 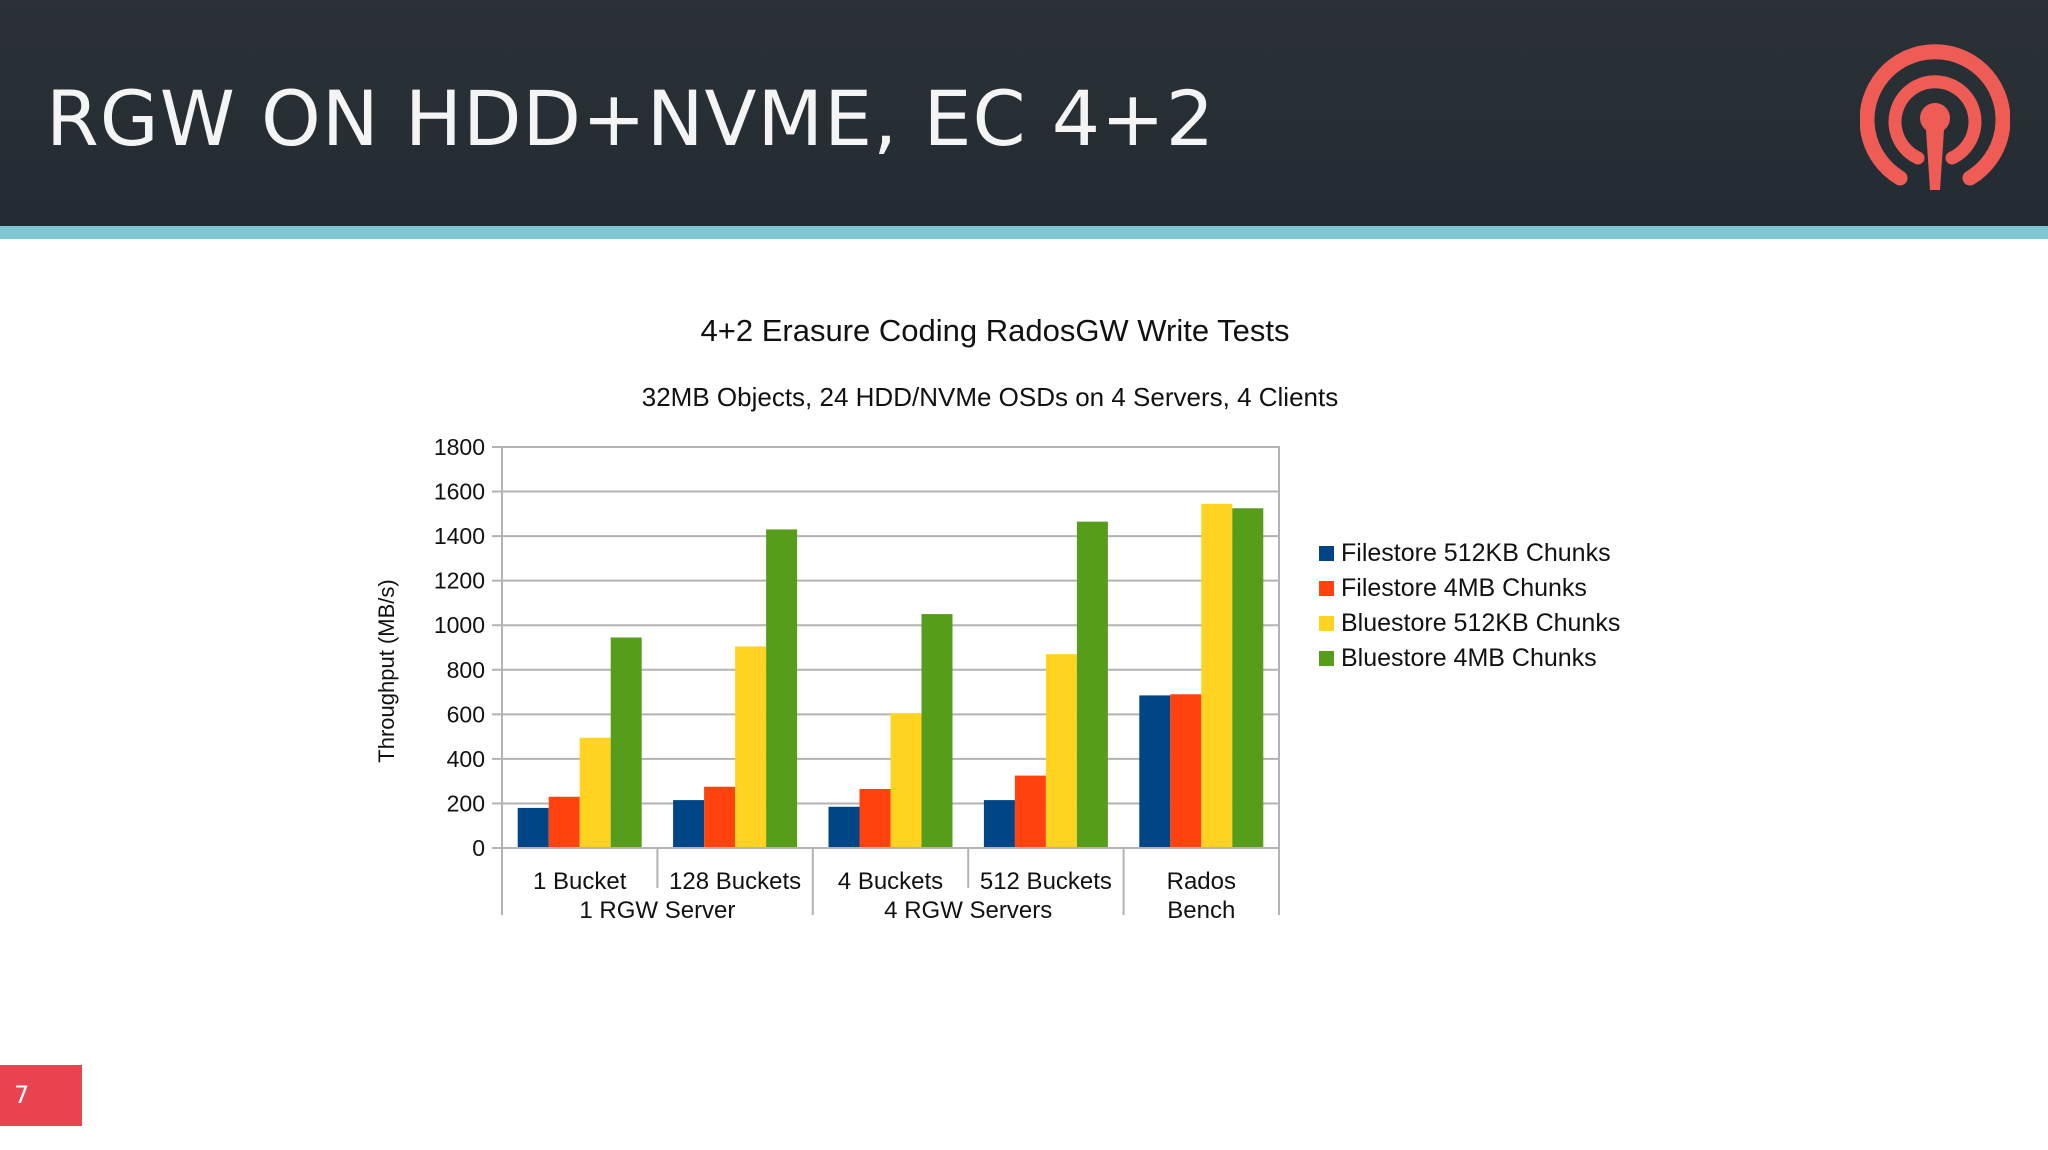 What do you see at coordinates (386, 670) in the screenshot?
I see `y-axis-label: Throughput (MB/s)` at bounding box center [386, 670].